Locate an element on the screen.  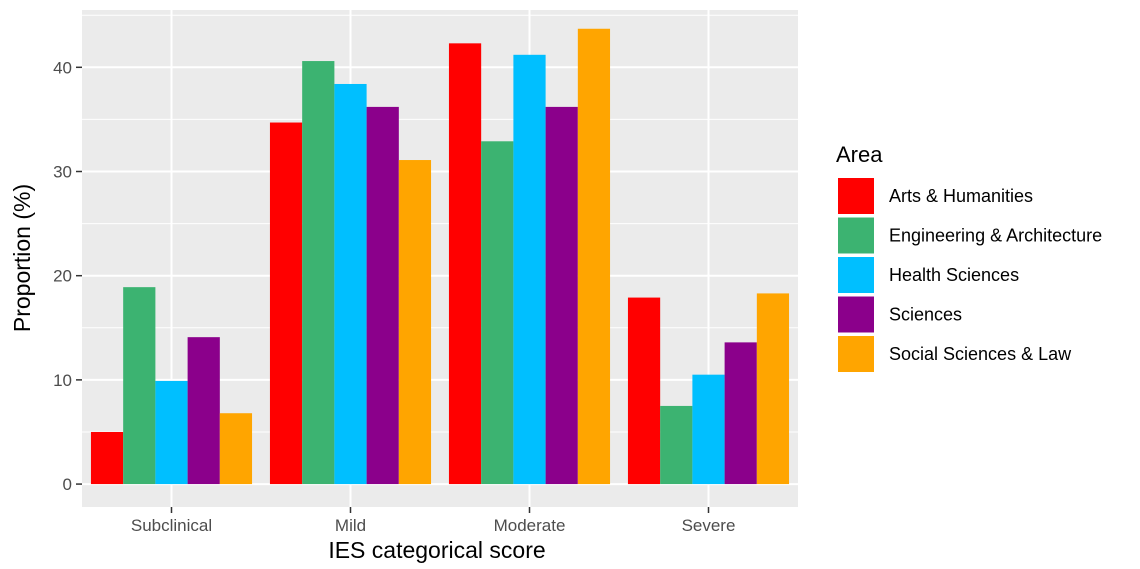
y-tick-label: 10 is located at coordinates (62, 380).